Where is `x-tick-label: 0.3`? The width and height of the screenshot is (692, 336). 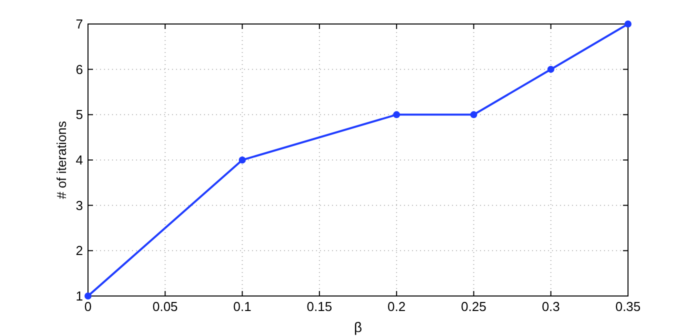
x-tick-label: 0.3 is located at coordinates (551, 306).